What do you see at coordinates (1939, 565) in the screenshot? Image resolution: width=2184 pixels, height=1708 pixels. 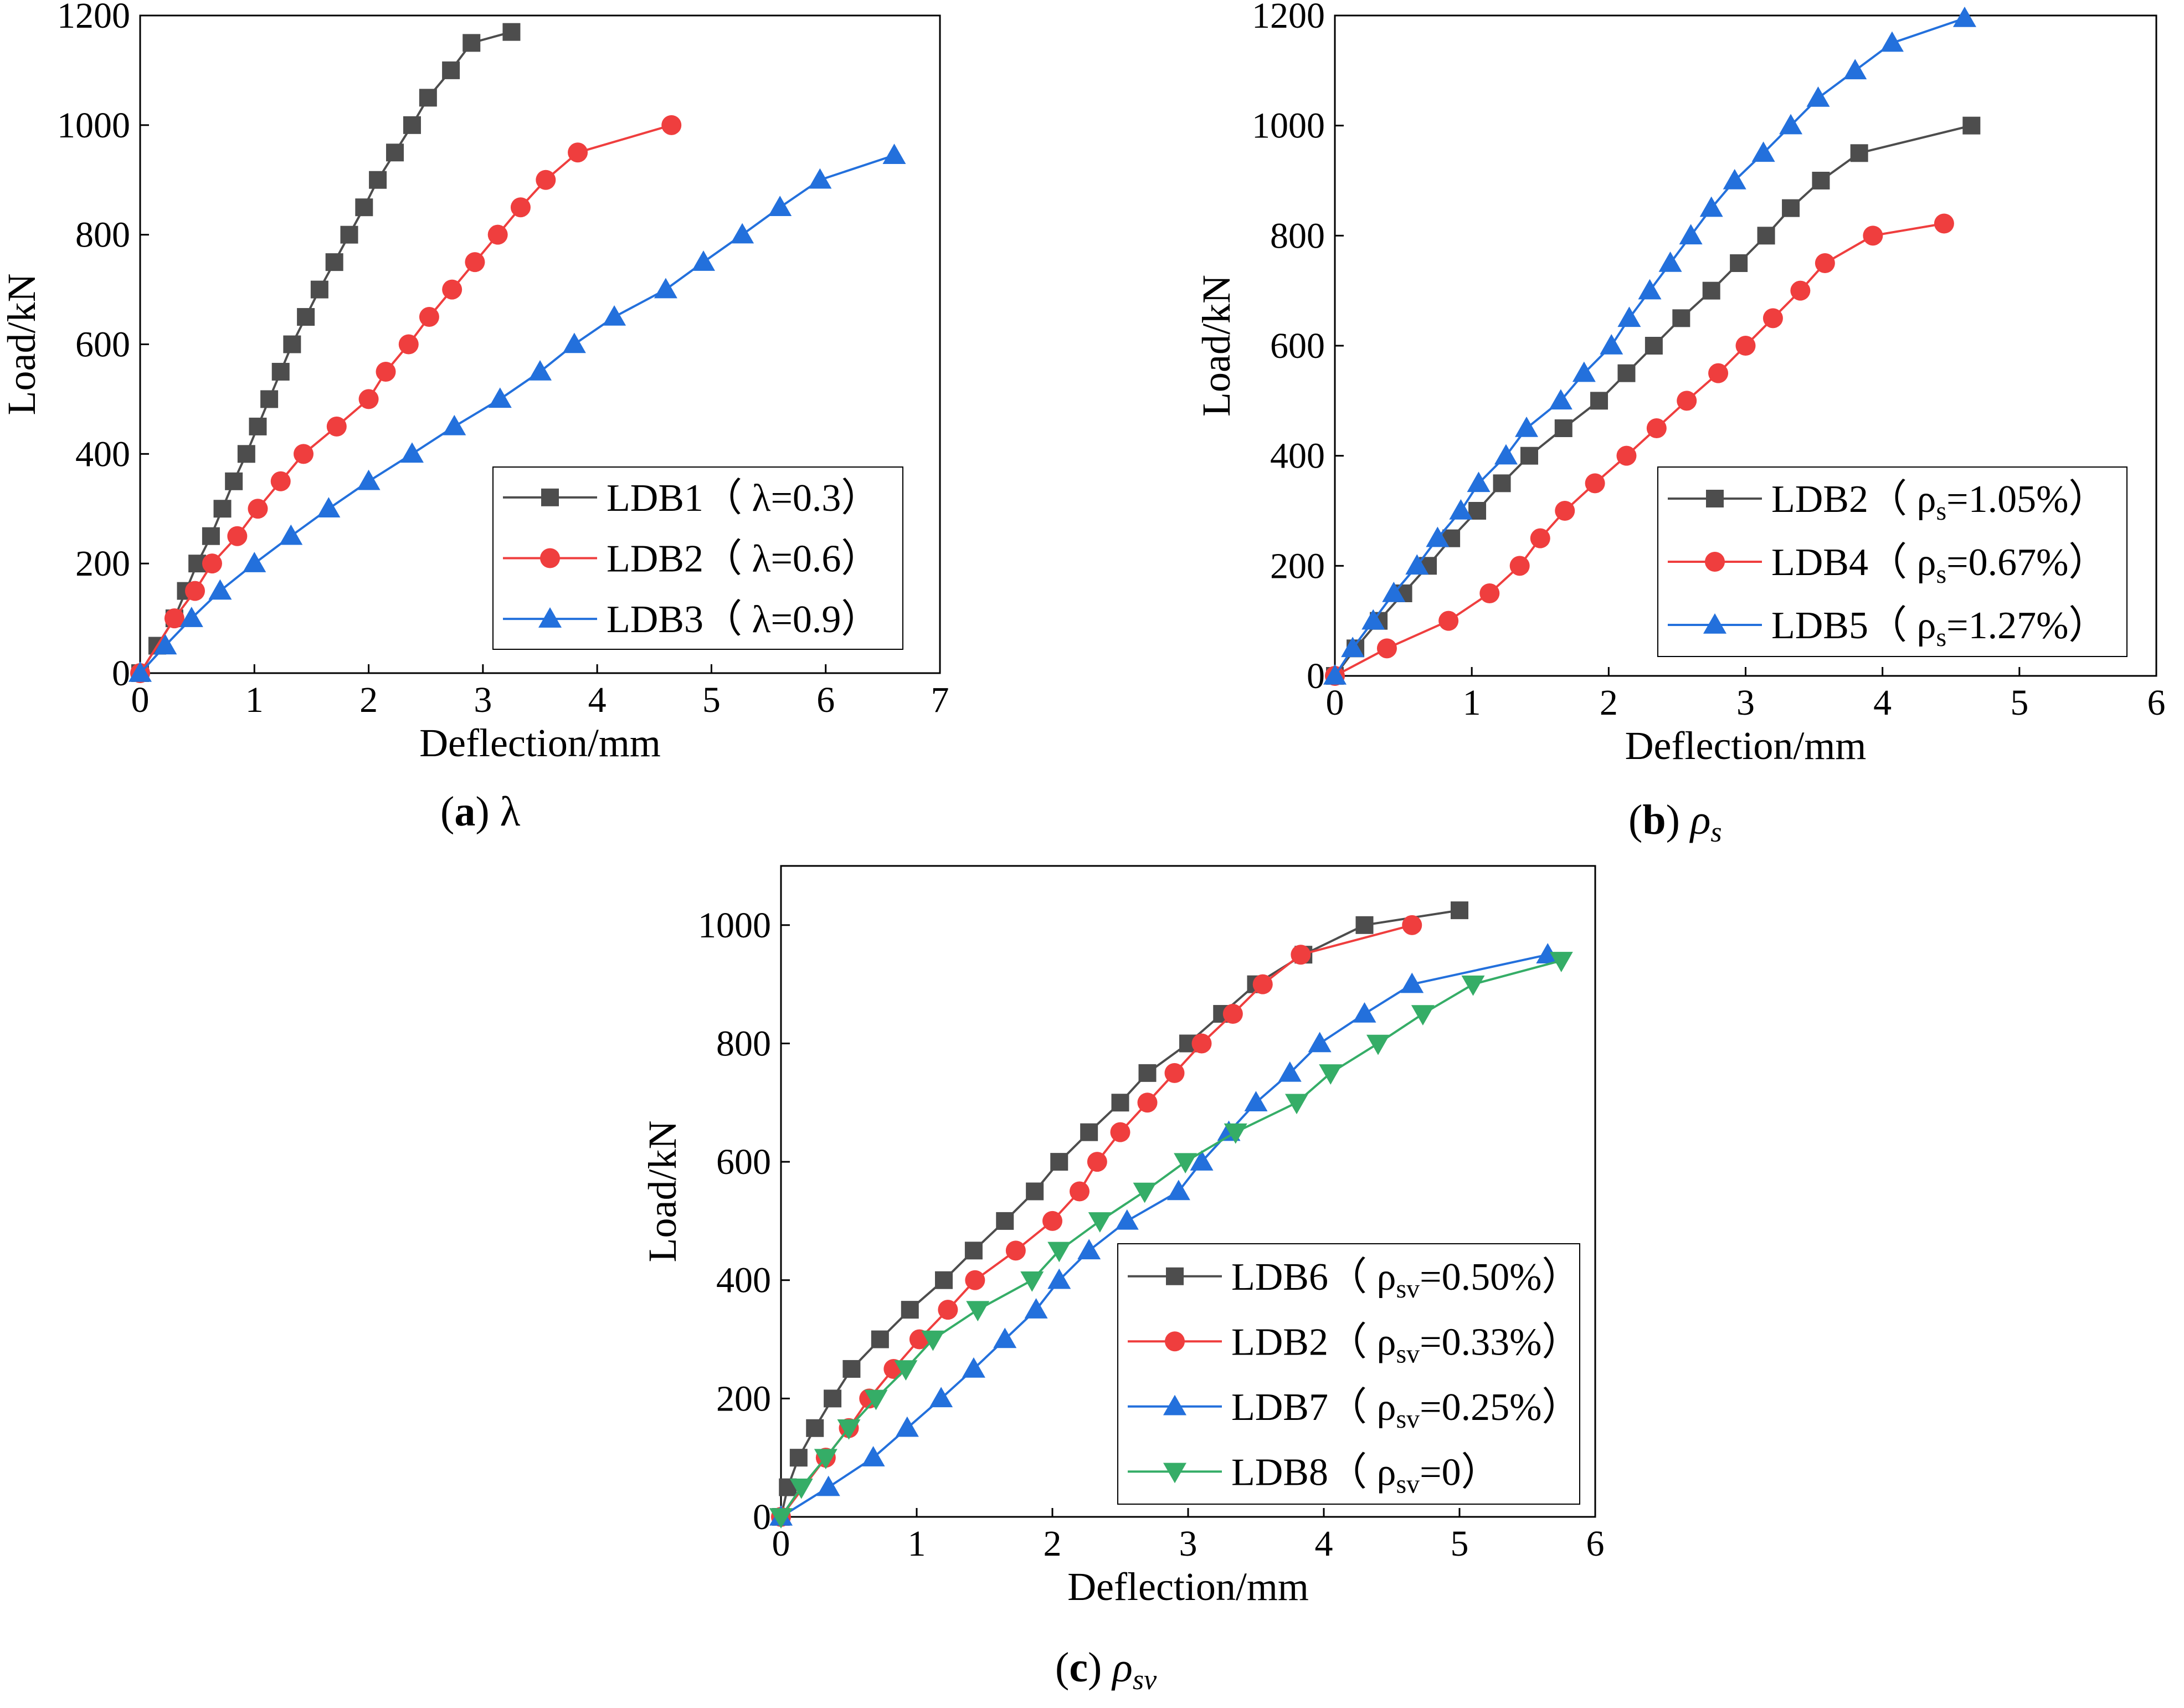 I see `legend-label: LDB4（ ρs=0.67%）` at bounding box center [1939, 565].